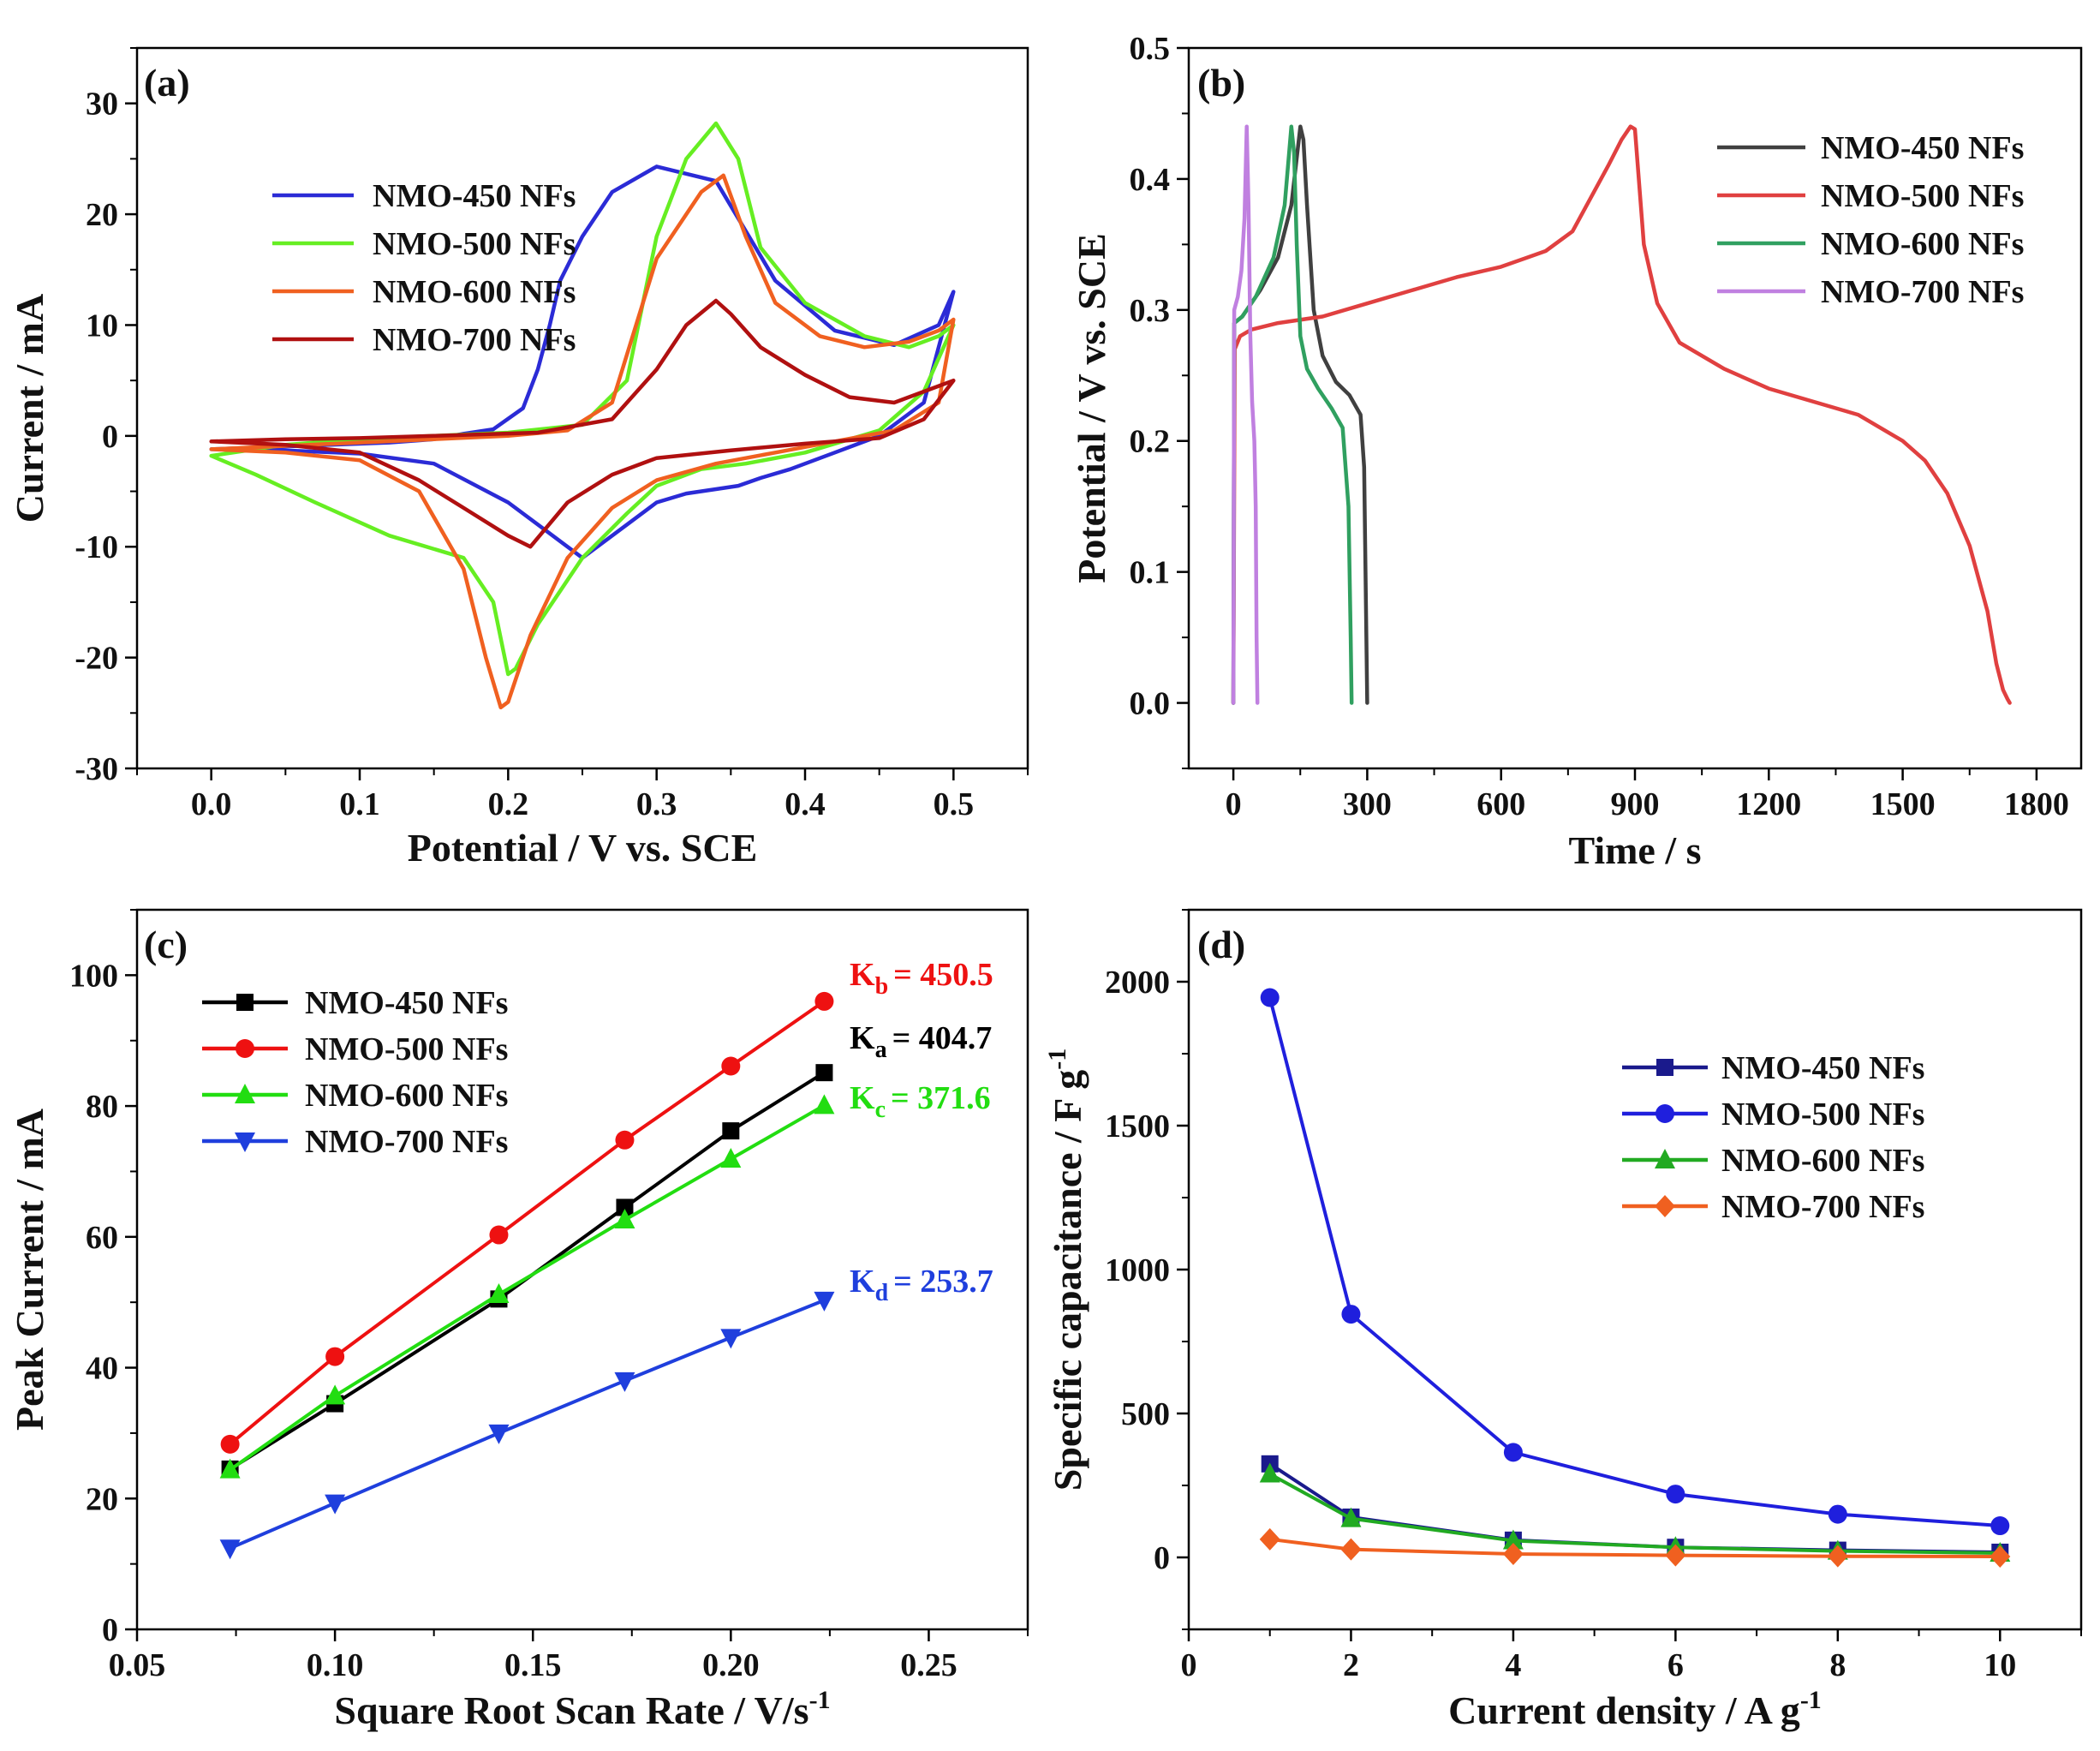 The width and height of the screenshot is (2100, 1751). Describe the element at coordinates (920, 1101) in the screenshot. I see `slope-annotation-c: Kc = 371.6` at that location.